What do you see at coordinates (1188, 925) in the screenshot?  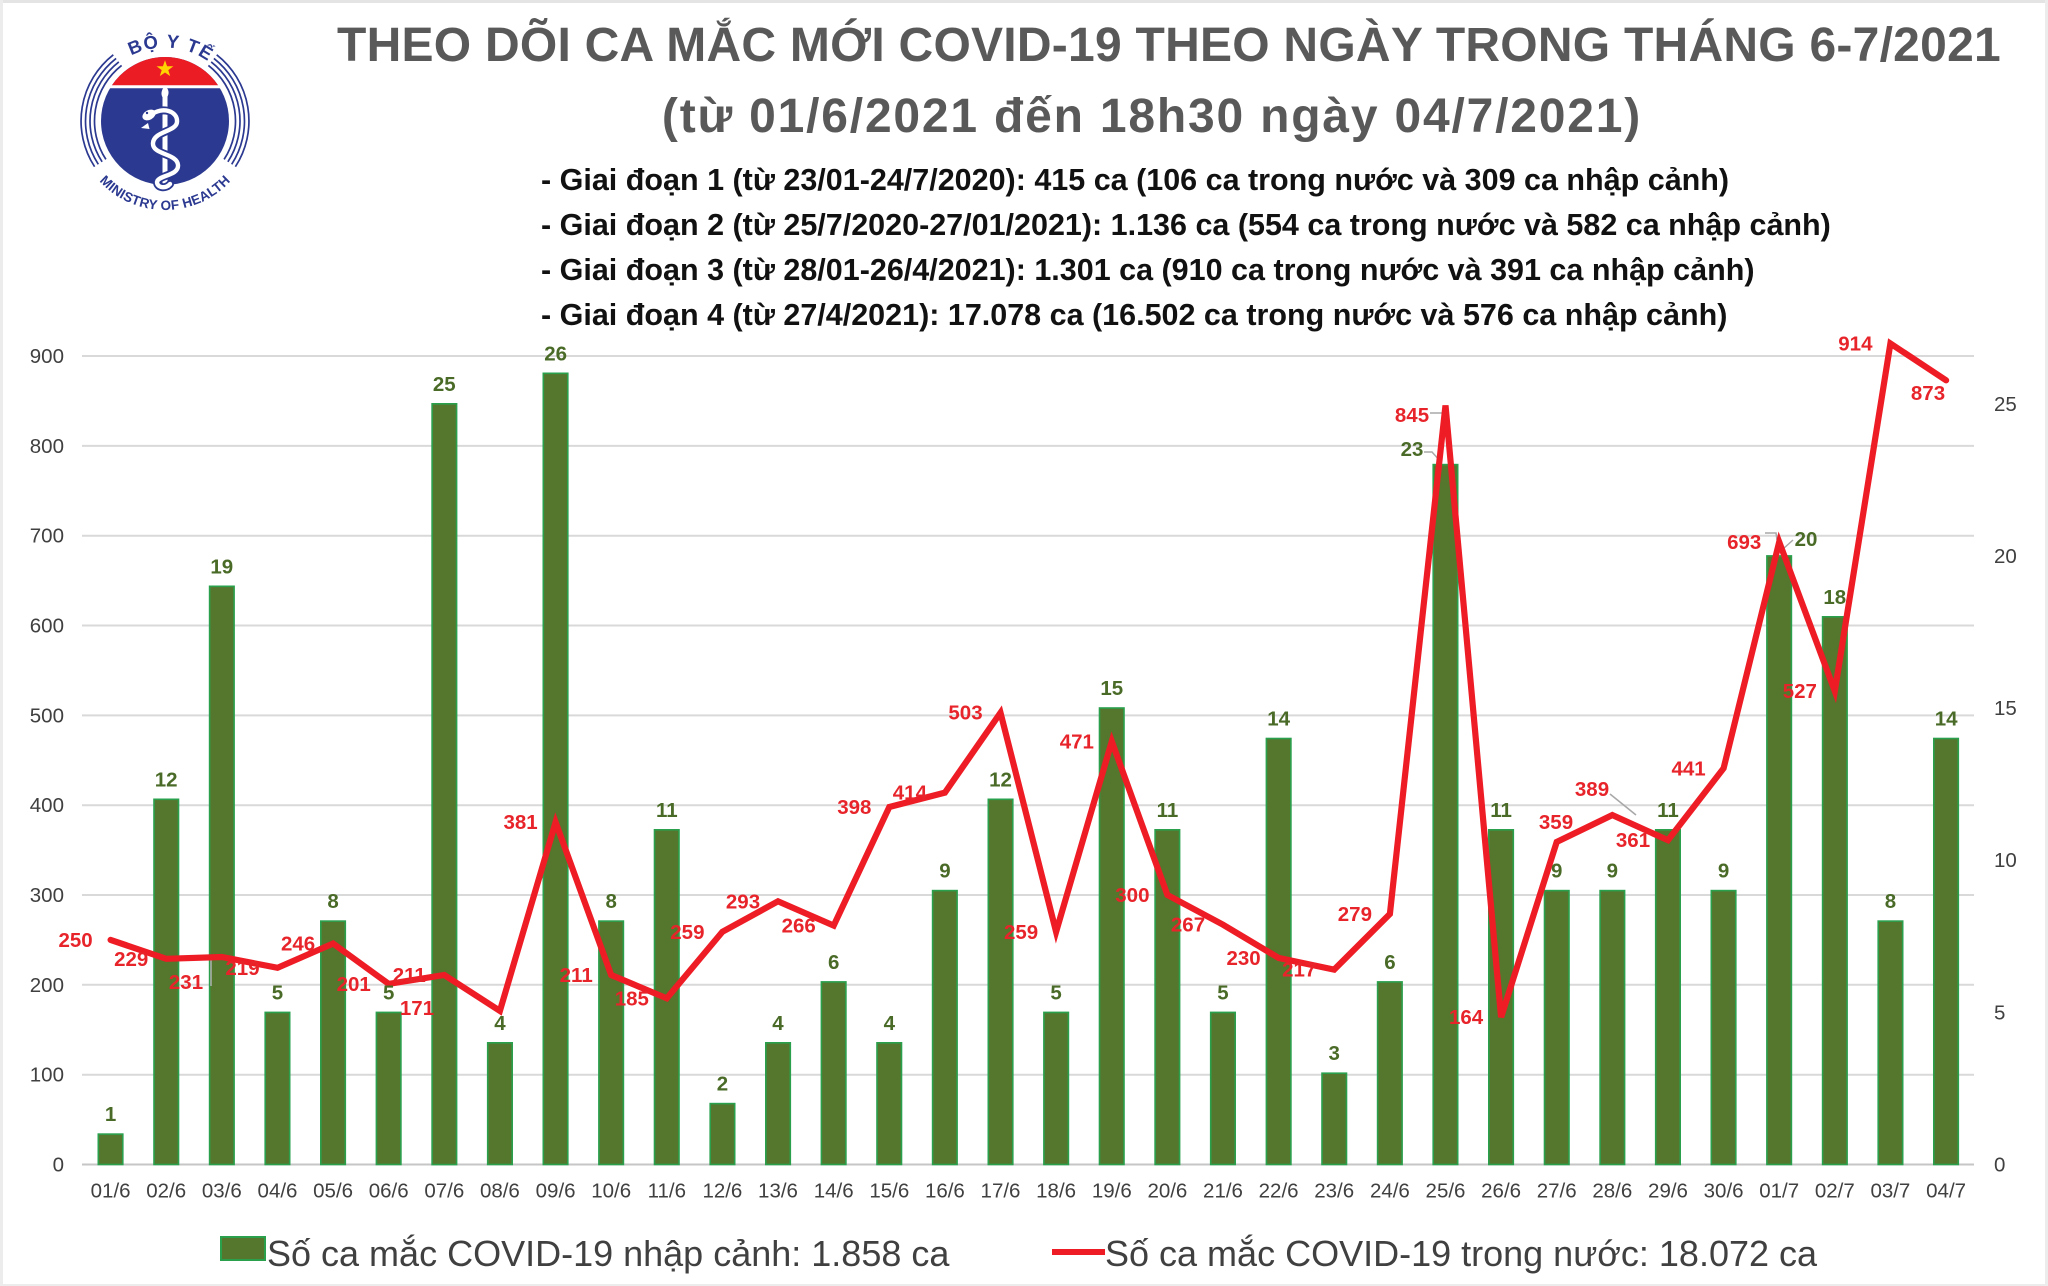 I see `svg-text: 267` at bounding box center [1188, 925].